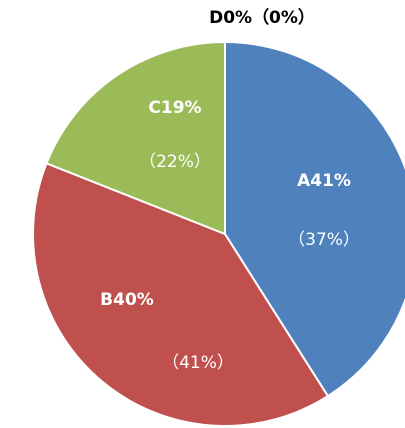  Describe the element at coordinates (154, 108) in the screenshot. I see `category-name: C` at that location.